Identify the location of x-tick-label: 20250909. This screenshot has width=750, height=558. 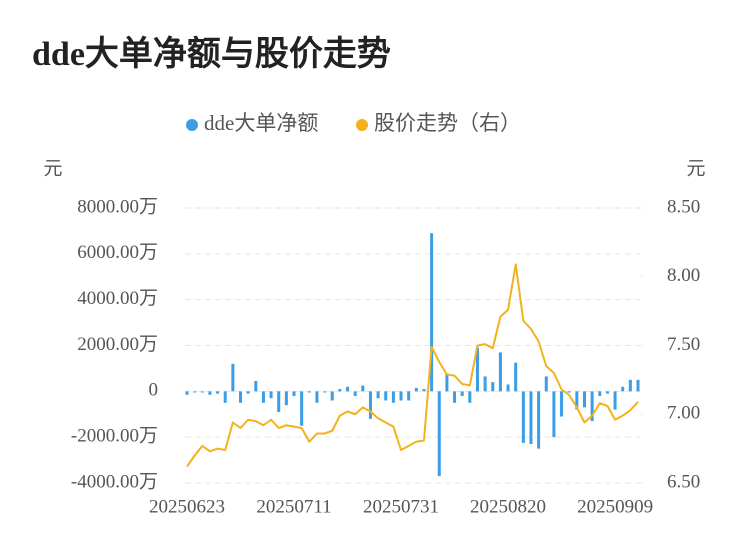
(615, 506).